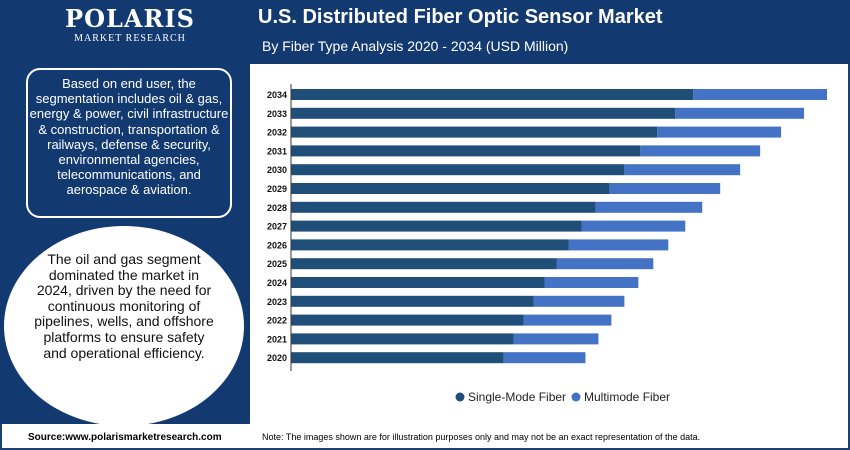 This screenshot has height=450, width=850. What do you see at coordinates (407, 320) in the screenshot?
I see `bar-single-mode-2022` at bounding box center [407, 320].